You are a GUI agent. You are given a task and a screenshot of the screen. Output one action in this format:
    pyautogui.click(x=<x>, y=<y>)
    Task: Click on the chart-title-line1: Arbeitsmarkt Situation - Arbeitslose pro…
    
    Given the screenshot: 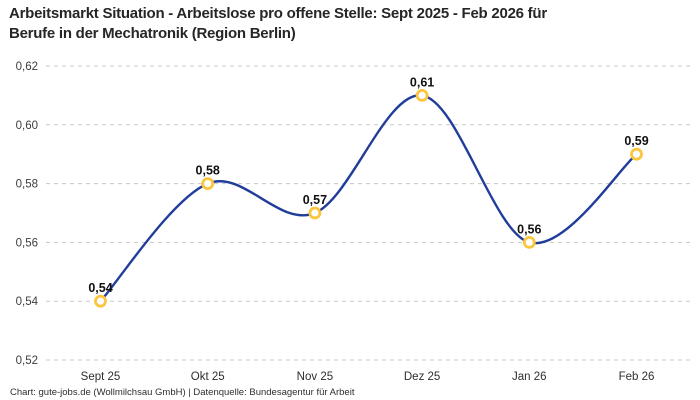 What is the action you would take?
    pyautogui.click(x=278, y=13)
    